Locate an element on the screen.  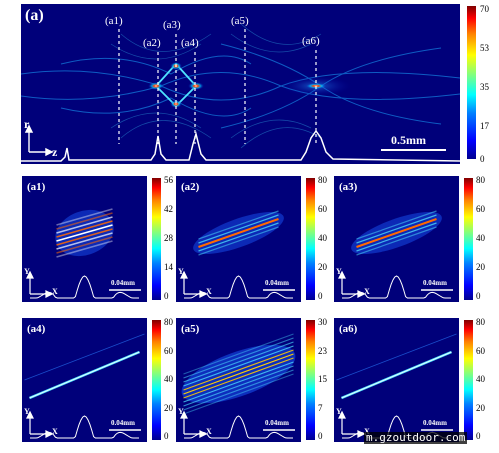
colorbar-tick: 7 is located at coordinates (320, 407).